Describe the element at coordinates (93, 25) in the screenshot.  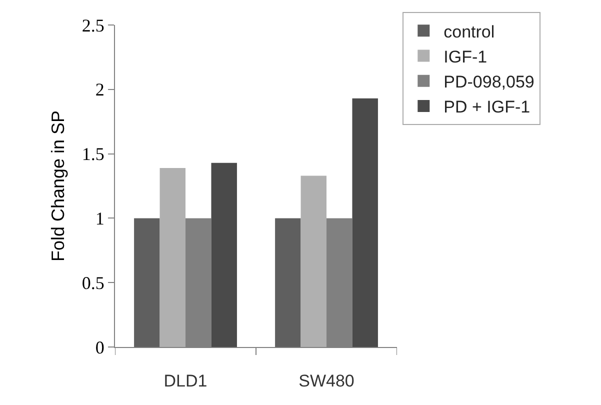
I see `y-tick-label: 2.5` at that location.